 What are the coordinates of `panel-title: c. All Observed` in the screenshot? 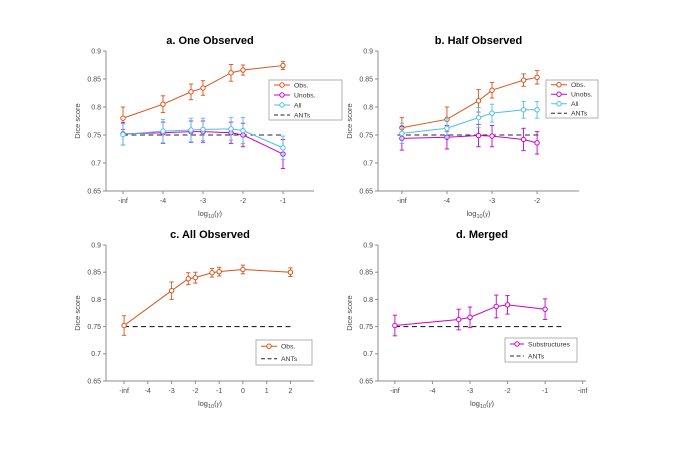 It's located at (210, 235).